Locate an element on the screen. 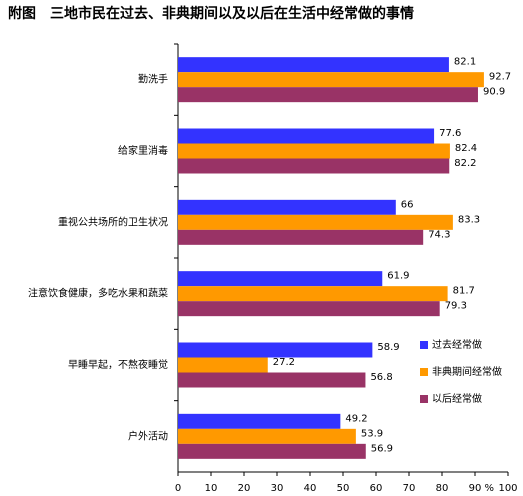 Image resolution: width=523 pixels, height=496 pixels. data-label: 49.2 is located at coordinates (356, 418).